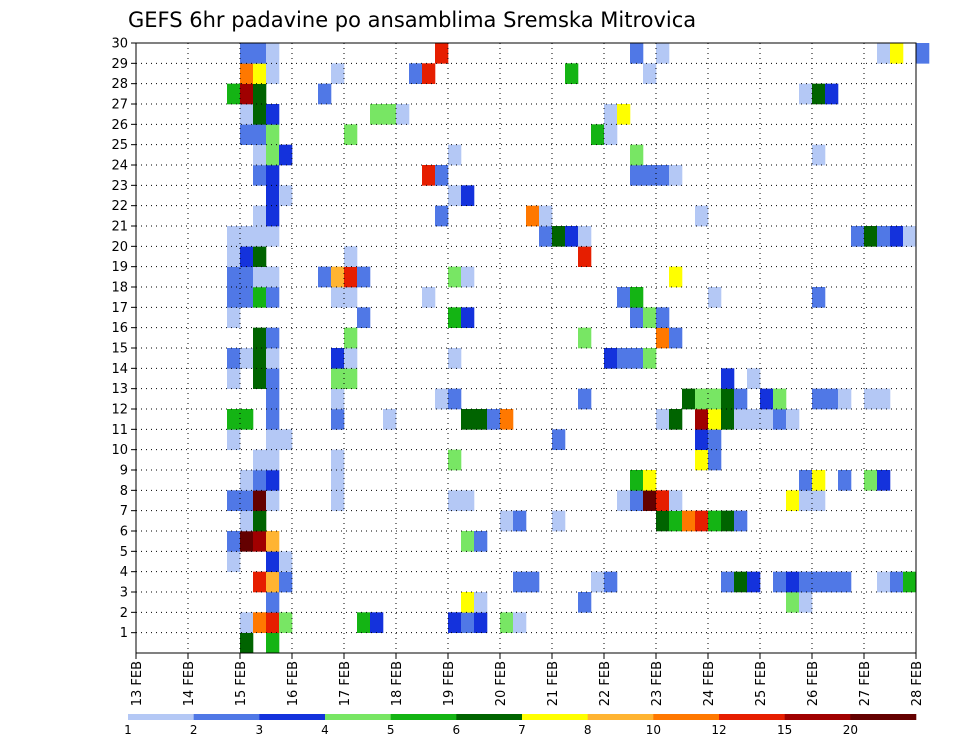 Image resolution: width=960 pixels, height=742 pixels. Describe the element at coordinates (718, 730) in the screenshot. I see `legend-label: 12` at that location.